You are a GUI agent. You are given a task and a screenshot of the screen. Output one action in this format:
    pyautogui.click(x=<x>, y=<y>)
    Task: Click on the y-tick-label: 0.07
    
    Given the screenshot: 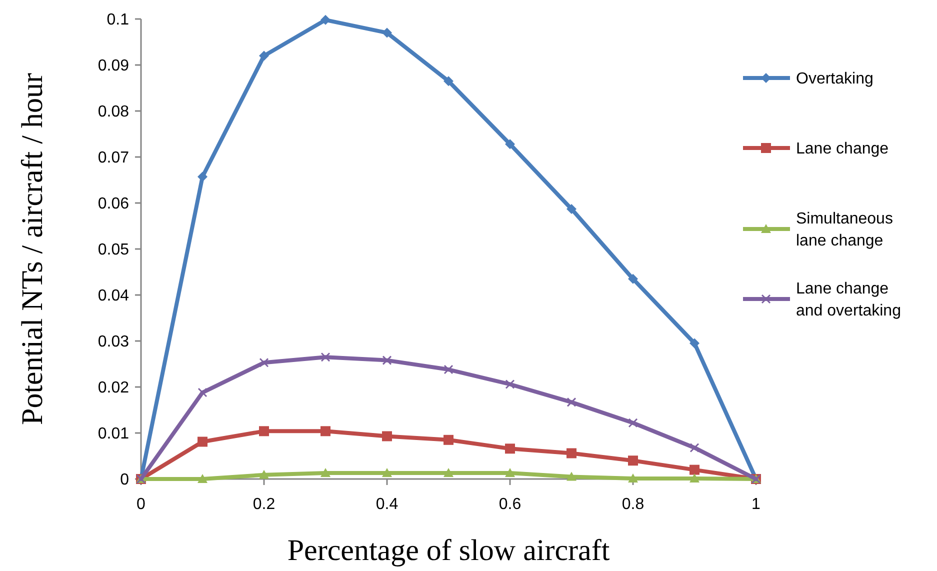 What is the action you would take?
    pyautogui.click(x=114, y=158)
    